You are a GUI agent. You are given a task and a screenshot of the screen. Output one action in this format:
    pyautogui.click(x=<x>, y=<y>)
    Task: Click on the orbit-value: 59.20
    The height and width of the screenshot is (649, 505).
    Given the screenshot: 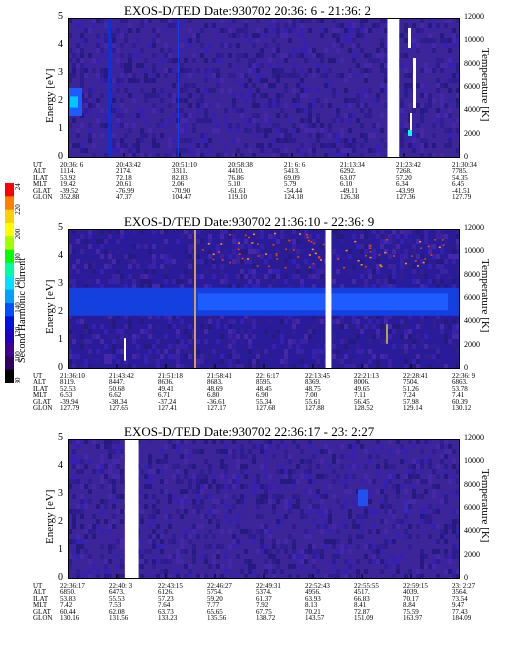 What is the action you would take?
    pyautogui.click(x=215, y=598)
    